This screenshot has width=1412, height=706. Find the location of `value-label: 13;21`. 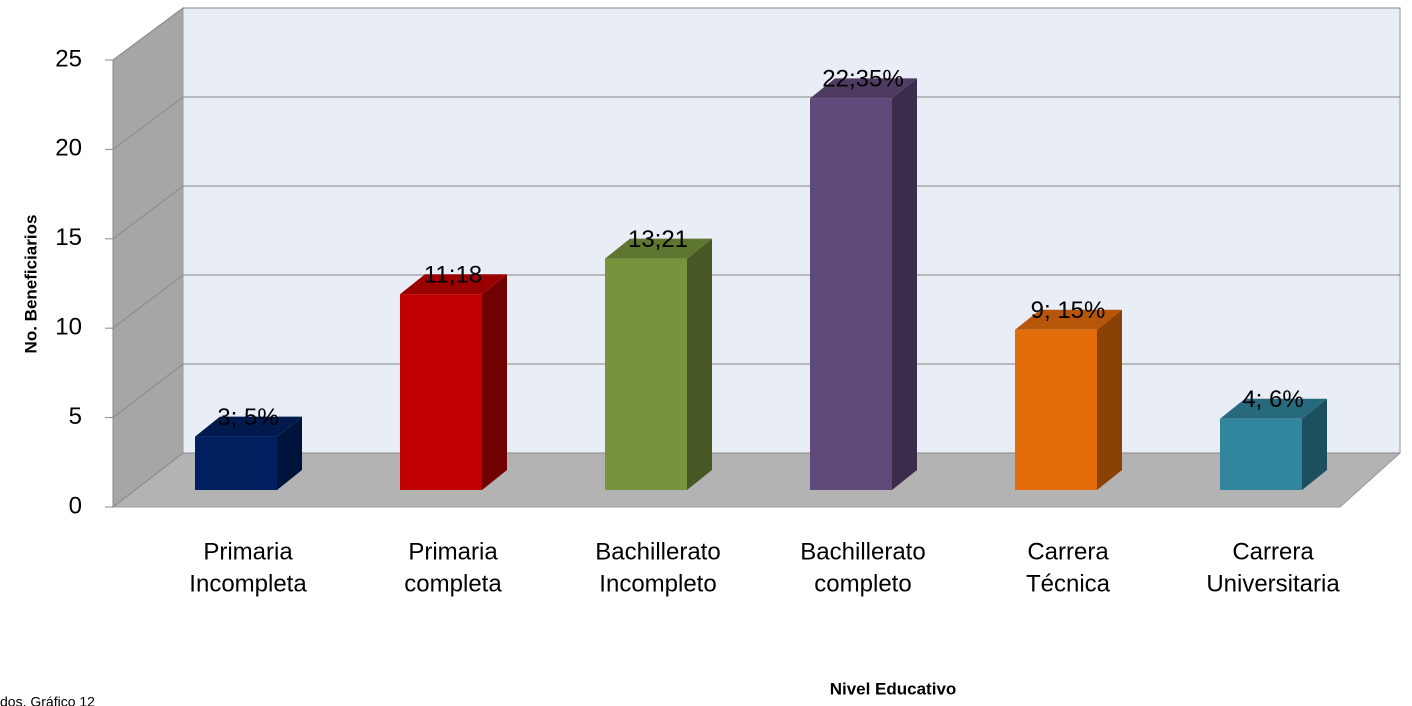

value-label: 13;21 is located at coordinates (658, 239).